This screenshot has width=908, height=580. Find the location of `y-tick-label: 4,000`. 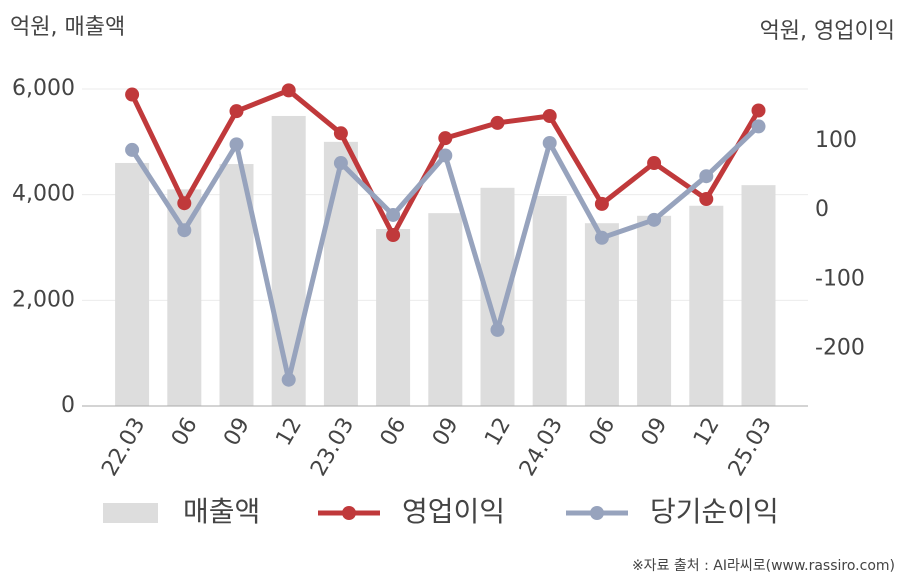

y-tick-label: 4,000 is located at coordinates (43, 194).